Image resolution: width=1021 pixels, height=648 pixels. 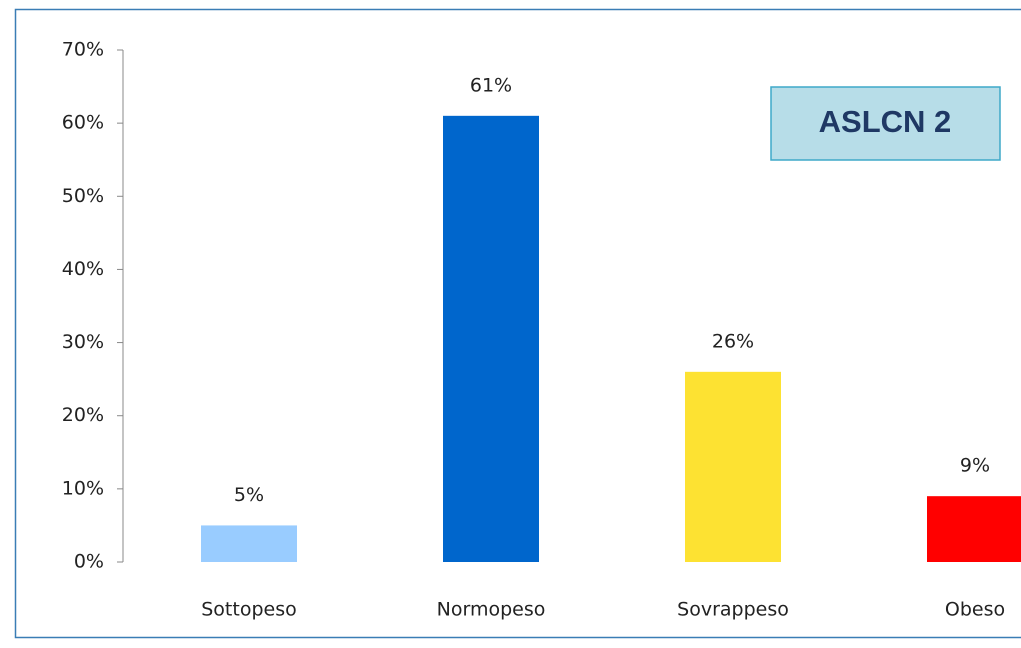 I want to click on y-tick-label: 60%, so click(x=83, y=123).